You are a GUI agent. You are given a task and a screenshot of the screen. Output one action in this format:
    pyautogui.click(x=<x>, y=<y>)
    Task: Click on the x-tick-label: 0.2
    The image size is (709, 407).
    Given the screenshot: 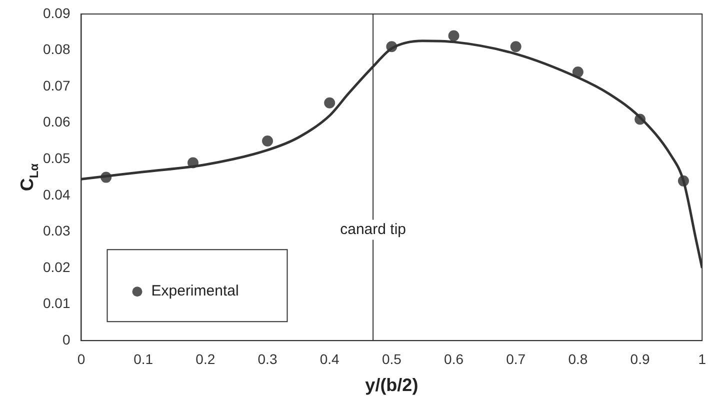 What is the action you would take?
    pyautogui.click(x=206, y=358)
    